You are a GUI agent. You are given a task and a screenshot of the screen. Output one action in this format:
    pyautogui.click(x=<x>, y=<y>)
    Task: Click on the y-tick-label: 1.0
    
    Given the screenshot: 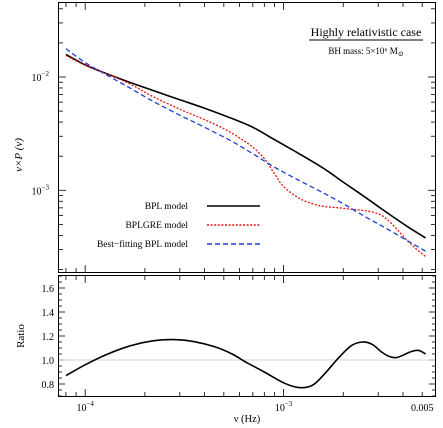 What is the action you would take?
    pyautogui.click(x=48, y=361)
    